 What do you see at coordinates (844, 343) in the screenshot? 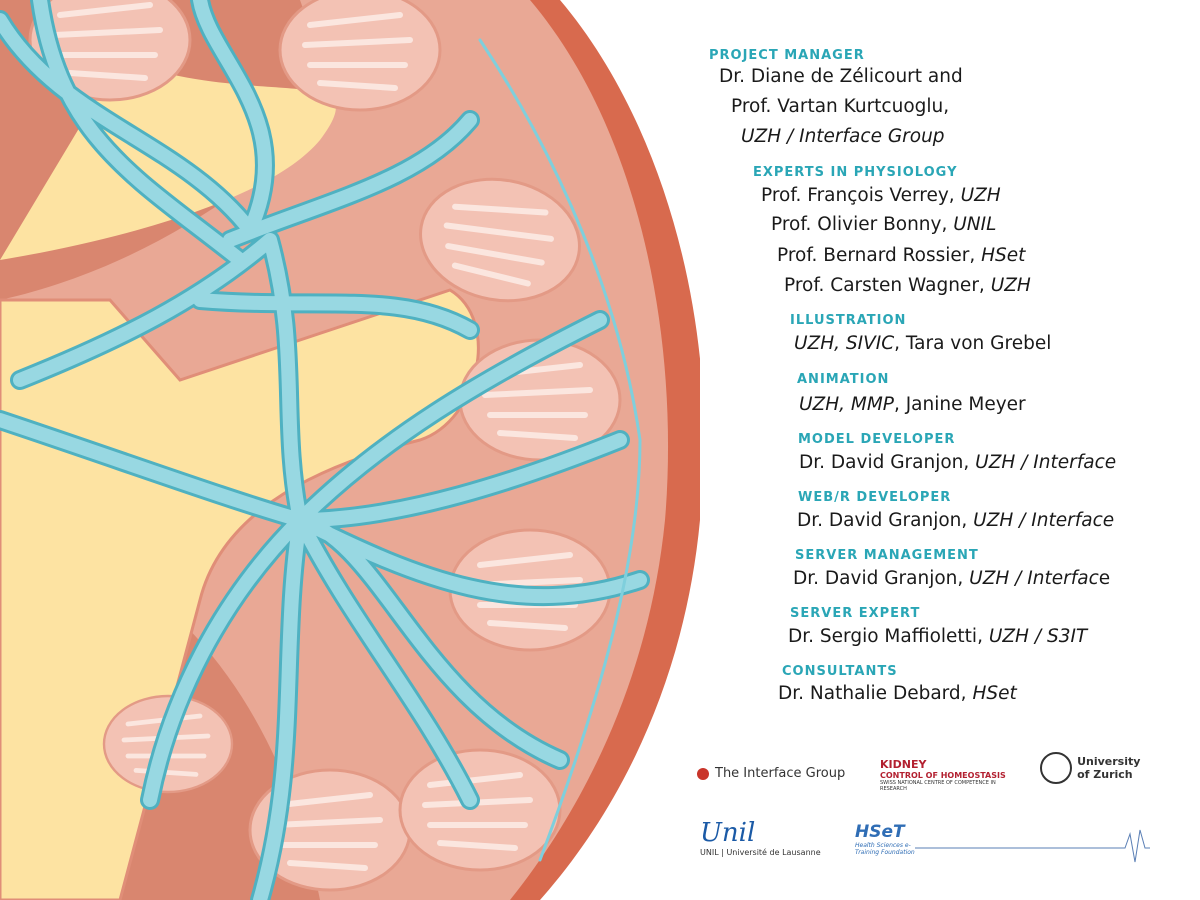
I see `credit-text: UZH, SIVIC` at bounding box center [844, 343].